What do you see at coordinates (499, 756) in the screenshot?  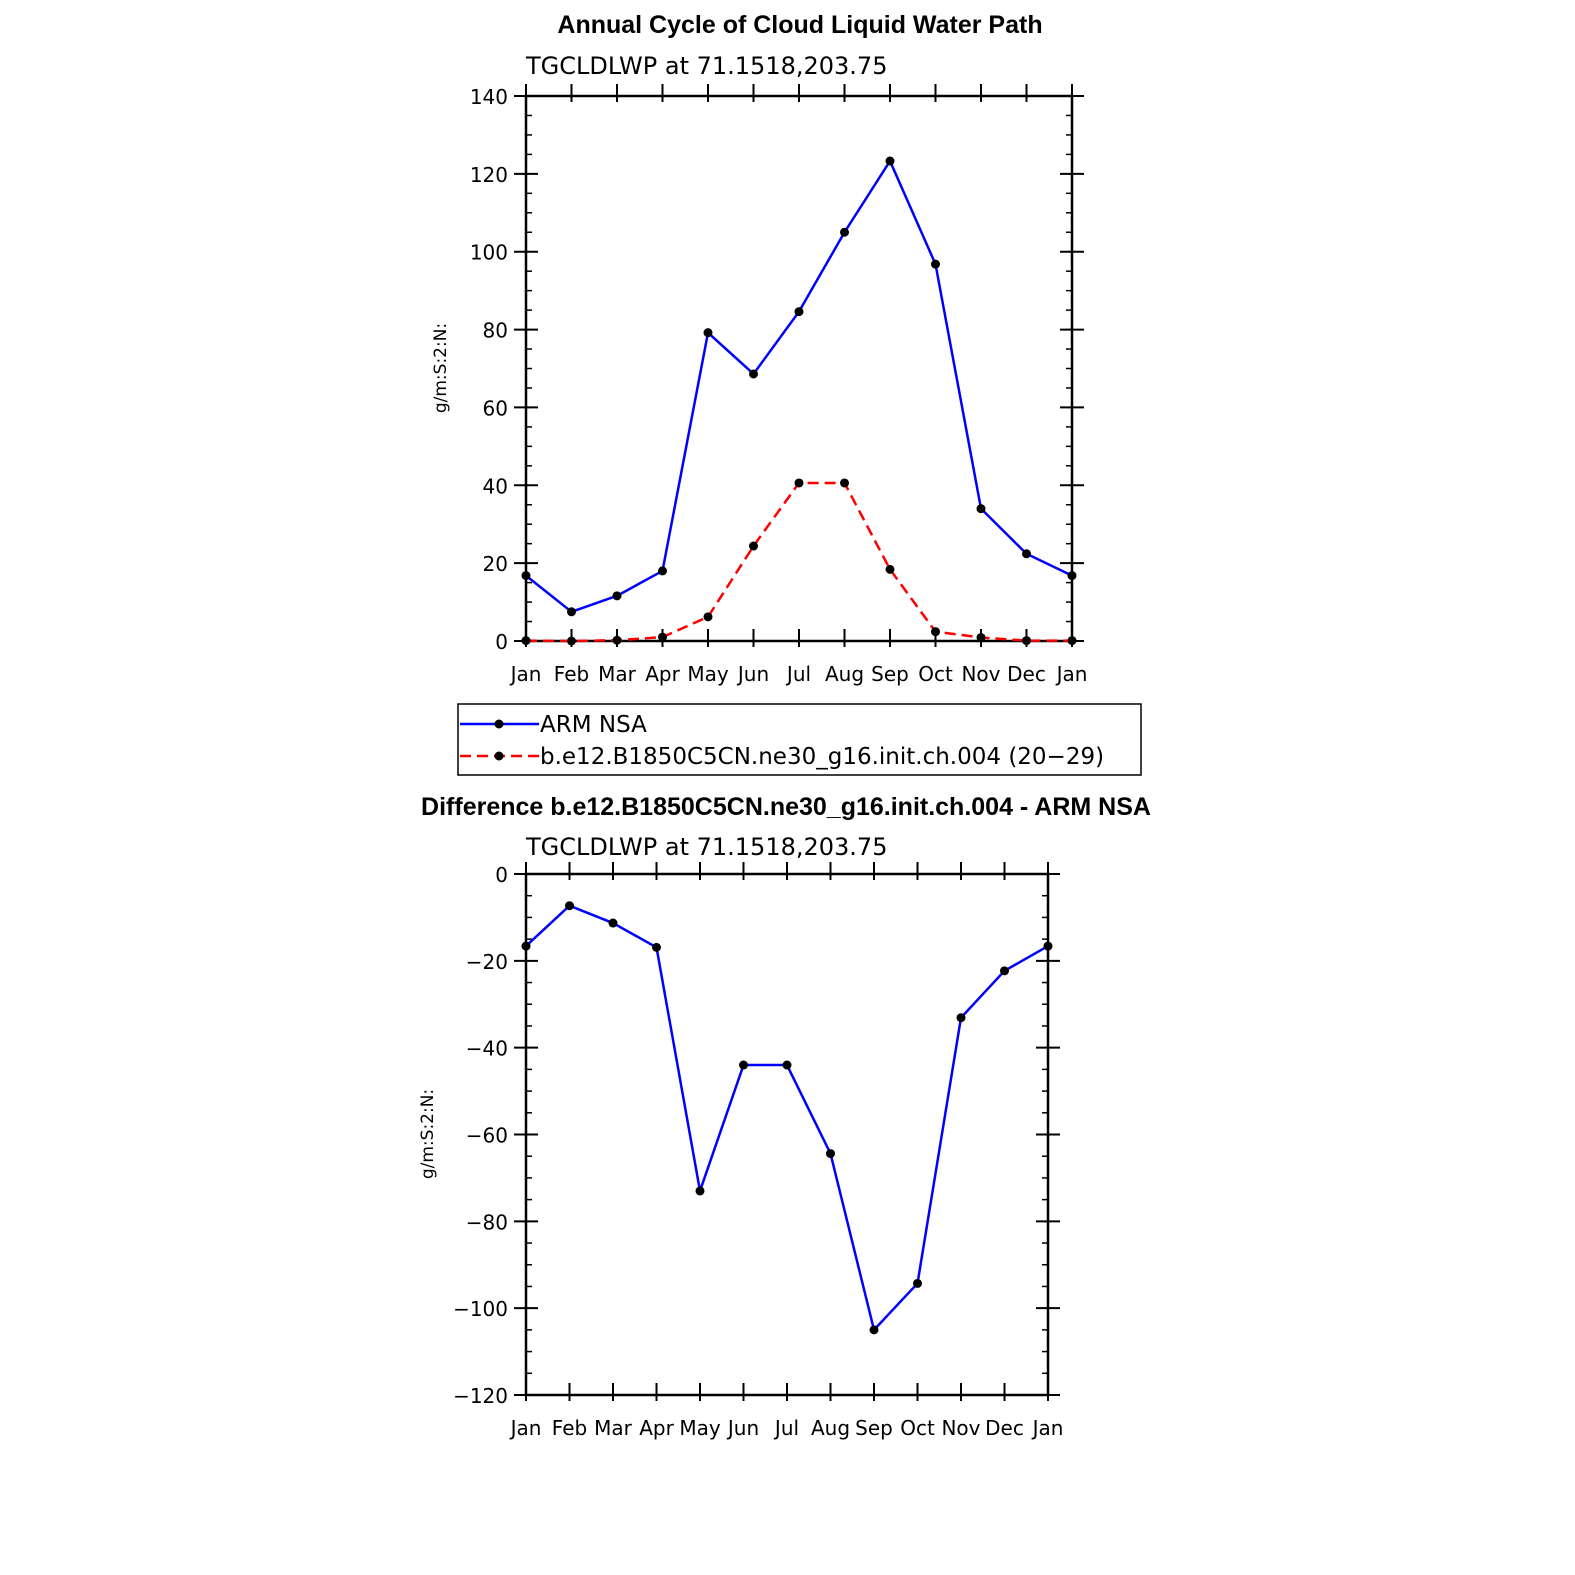 I see `legend-marker-model` at bounding box center [499, 756].